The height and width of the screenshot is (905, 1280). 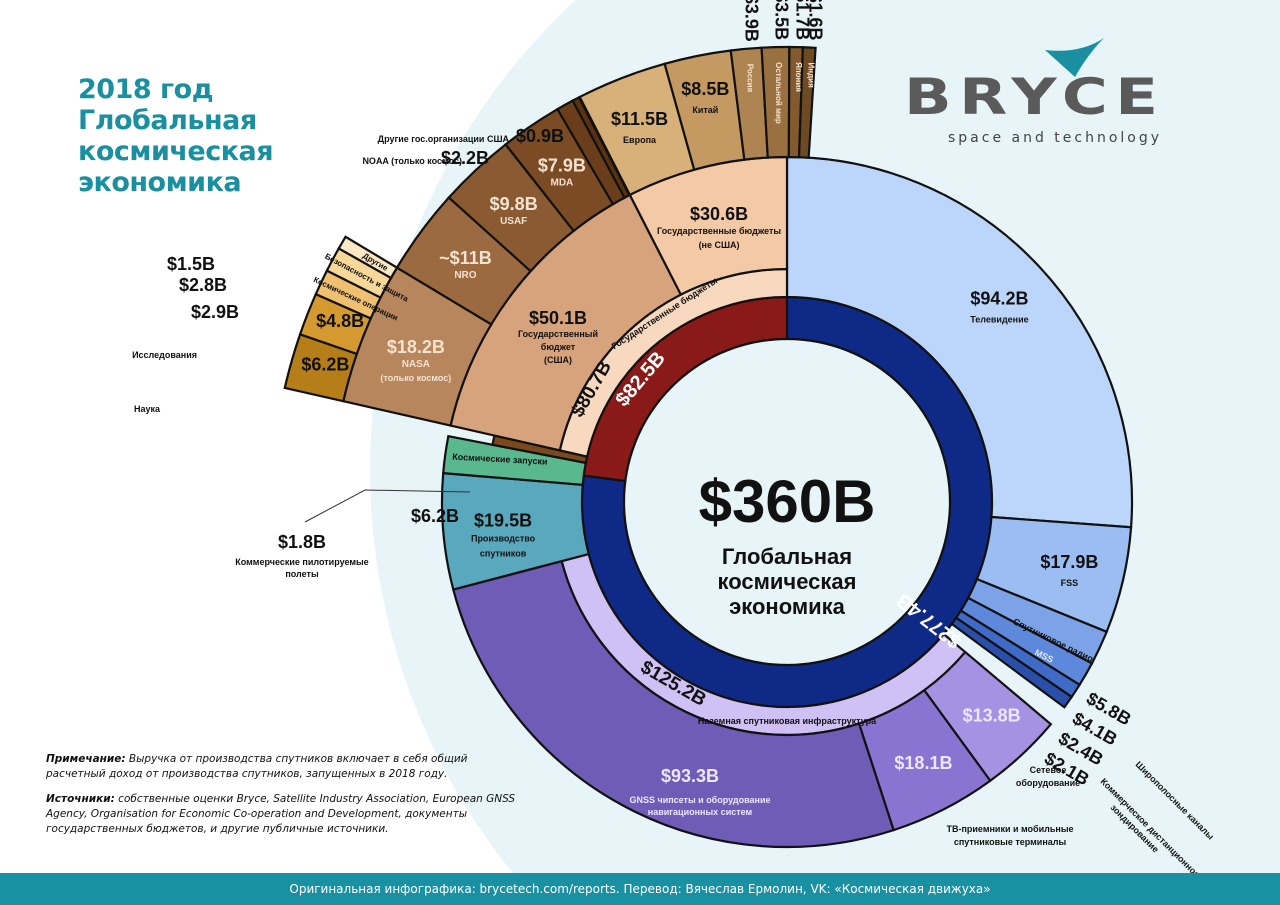 I want to click on gnss-value: $93.3B, so click(x=690, y=776).